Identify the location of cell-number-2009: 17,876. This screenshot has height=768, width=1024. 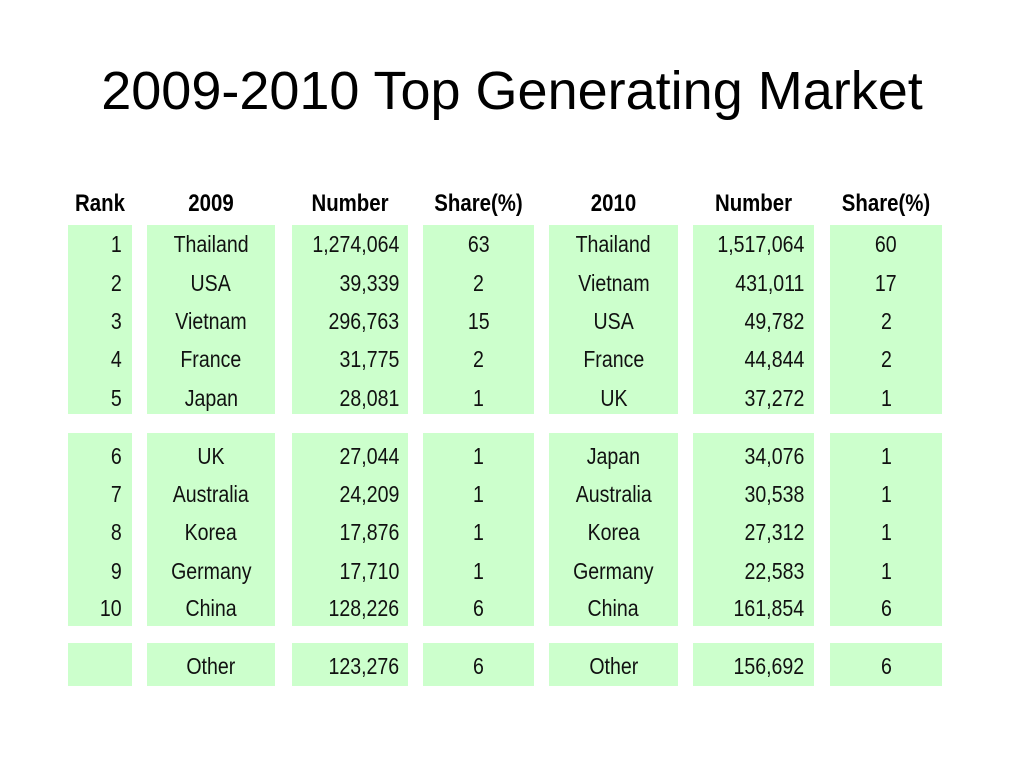
(369, 532).